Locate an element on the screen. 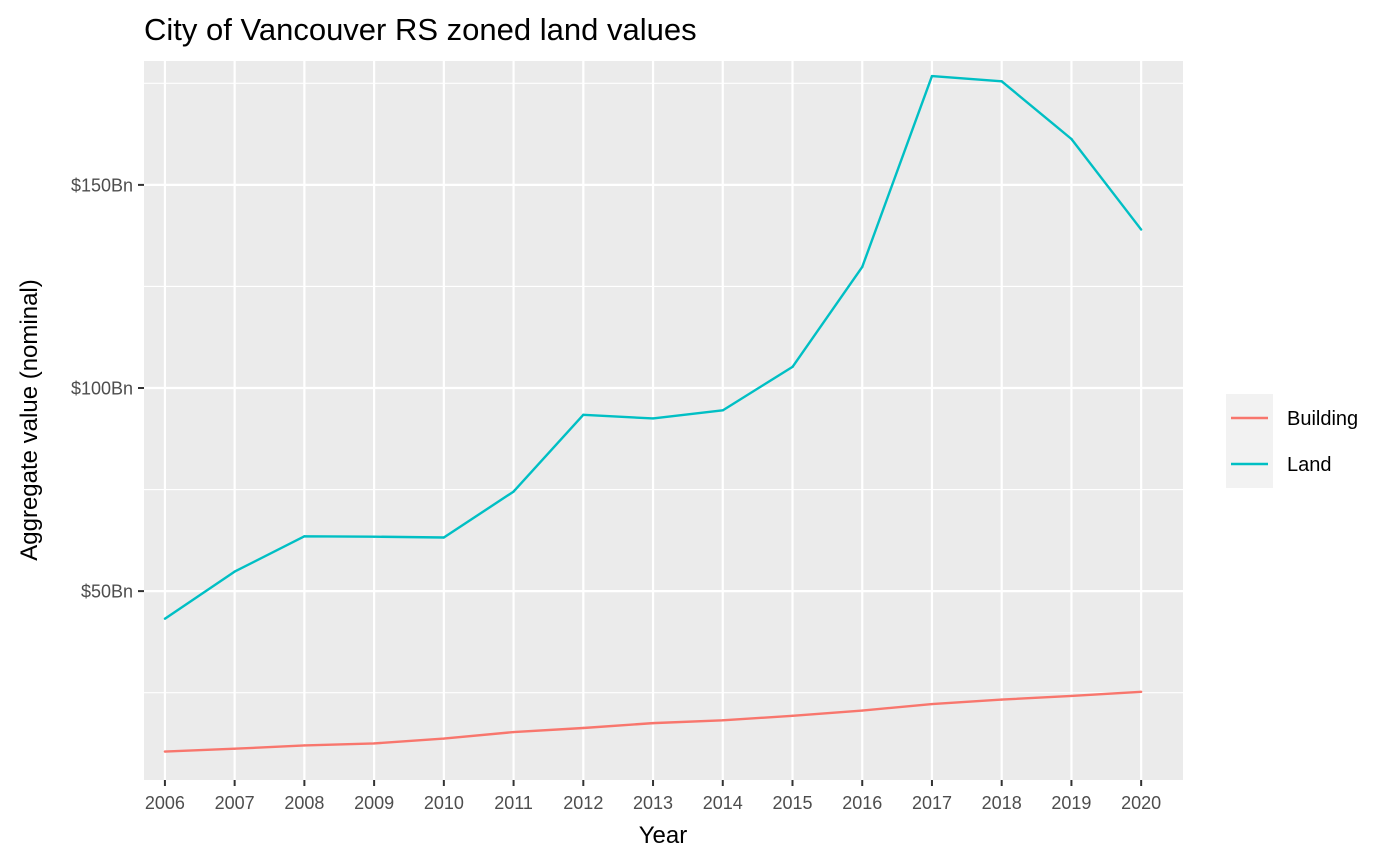 This screenshot has width=1400, height=865. x-tick-label: 2018 is located at coordinates (1002, 803).